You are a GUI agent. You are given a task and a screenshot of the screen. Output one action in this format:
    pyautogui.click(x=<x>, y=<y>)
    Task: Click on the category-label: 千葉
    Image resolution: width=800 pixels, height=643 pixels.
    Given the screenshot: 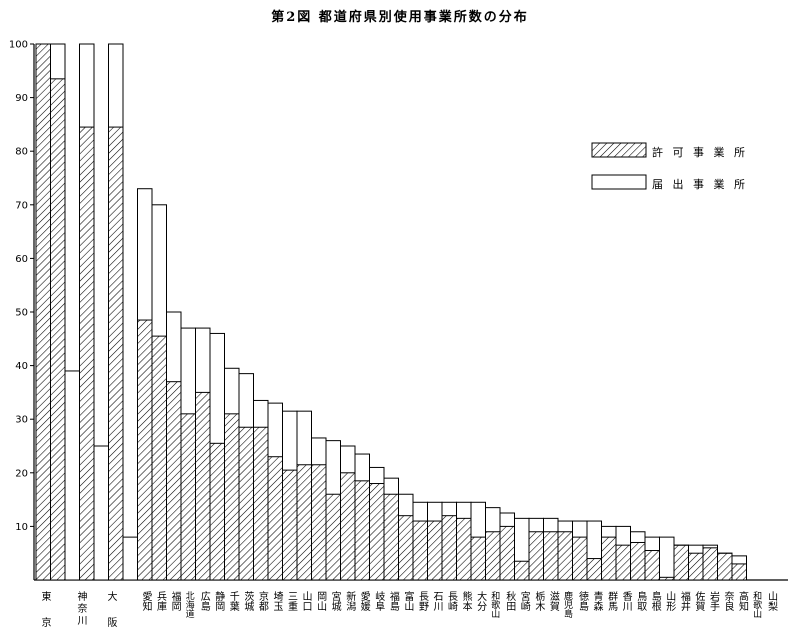 What is the action you would take?
    pyautogui.click(x=233, y=601)
    